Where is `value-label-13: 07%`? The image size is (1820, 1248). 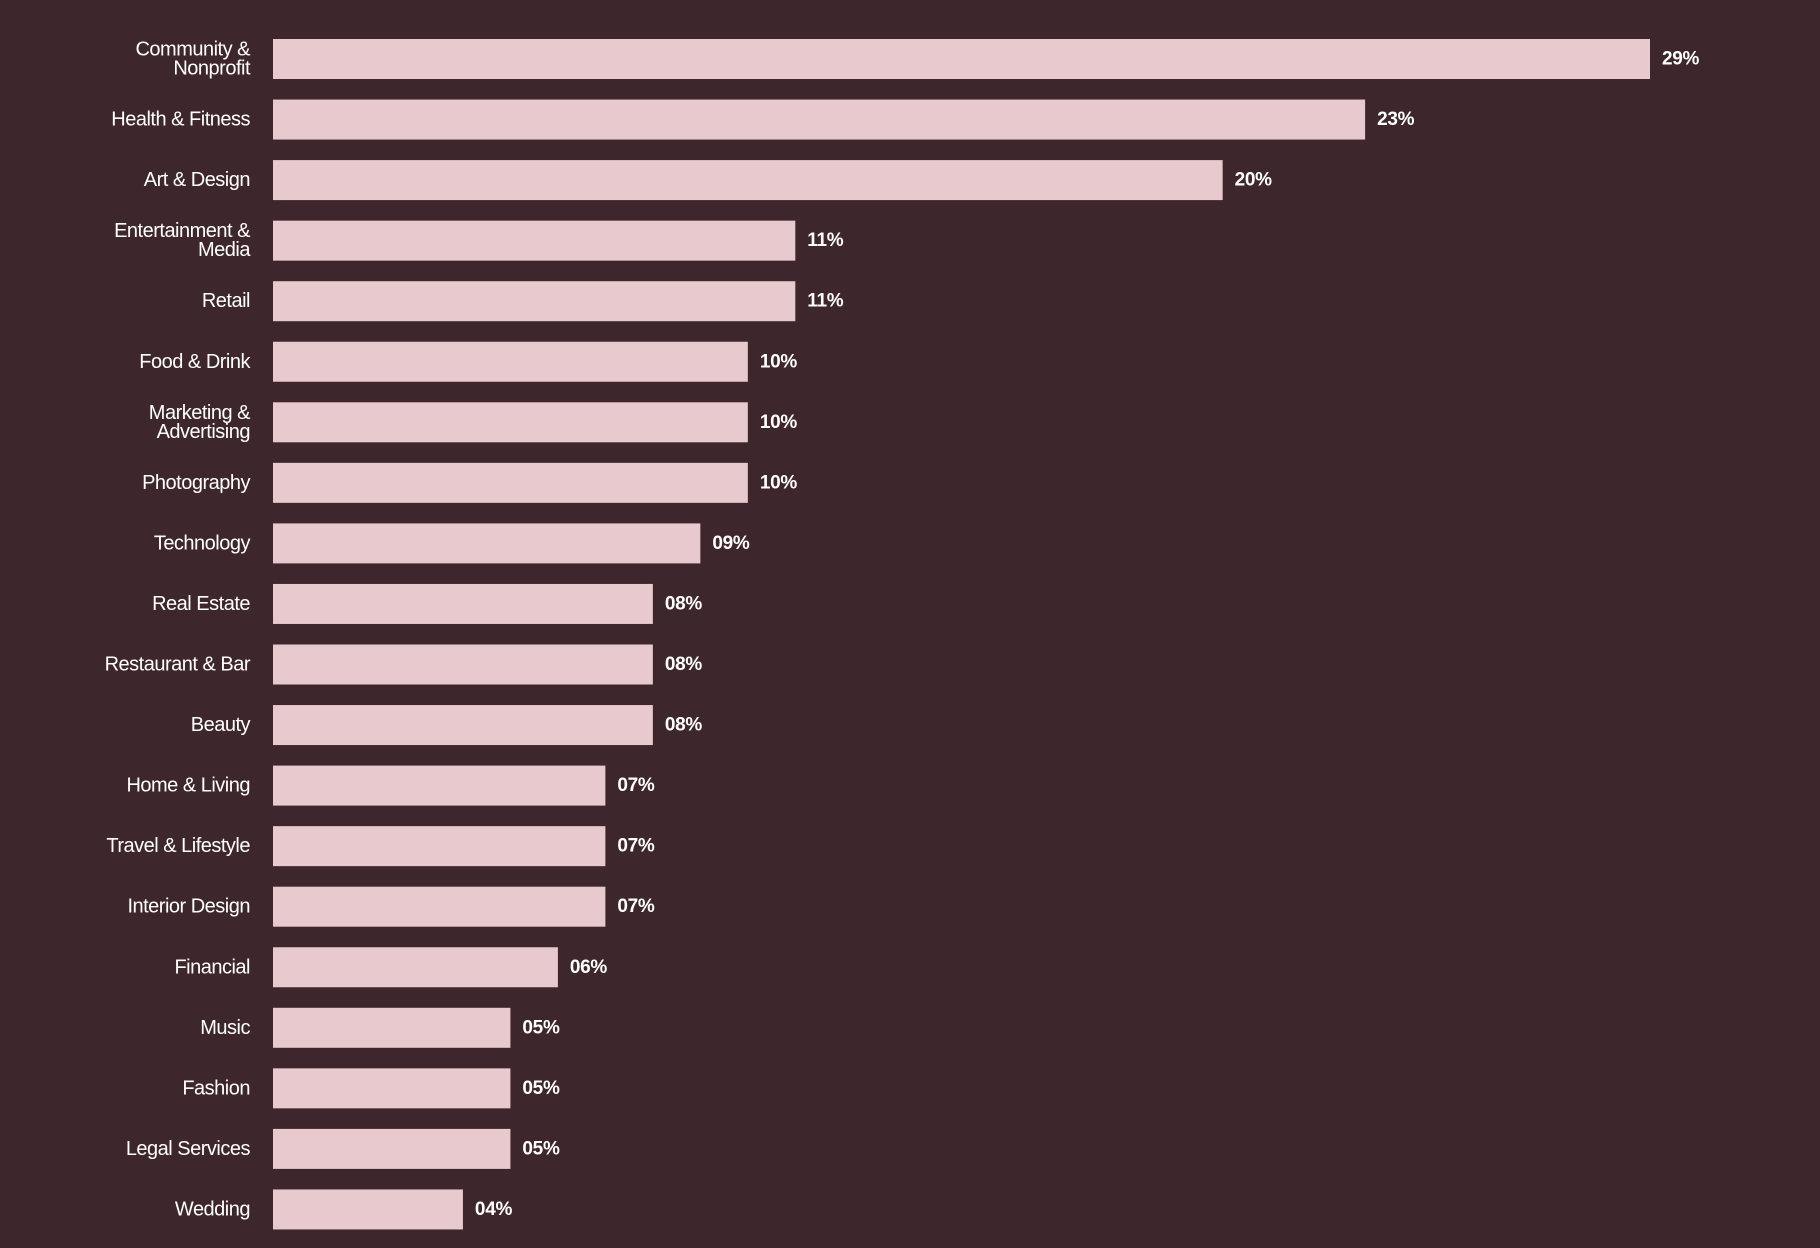
value-label-13: 07% is located at coordinates (636, 846).